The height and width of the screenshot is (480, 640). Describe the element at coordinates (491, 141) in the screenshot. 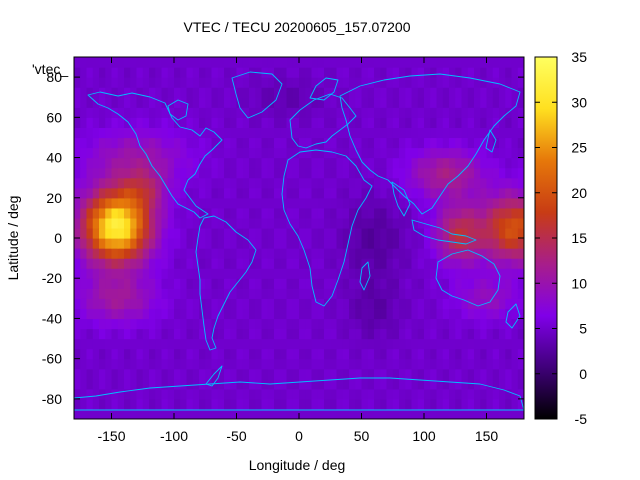

I see `coast-japan` at that location.